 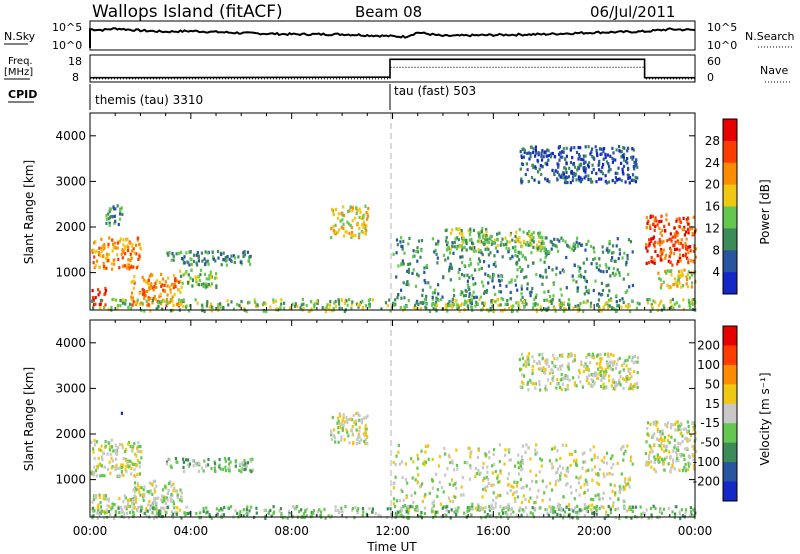 What do you see at coordinates (730, 413) in the screenshot?
I see `colorbar-segment` at bounding box center [730, 413].